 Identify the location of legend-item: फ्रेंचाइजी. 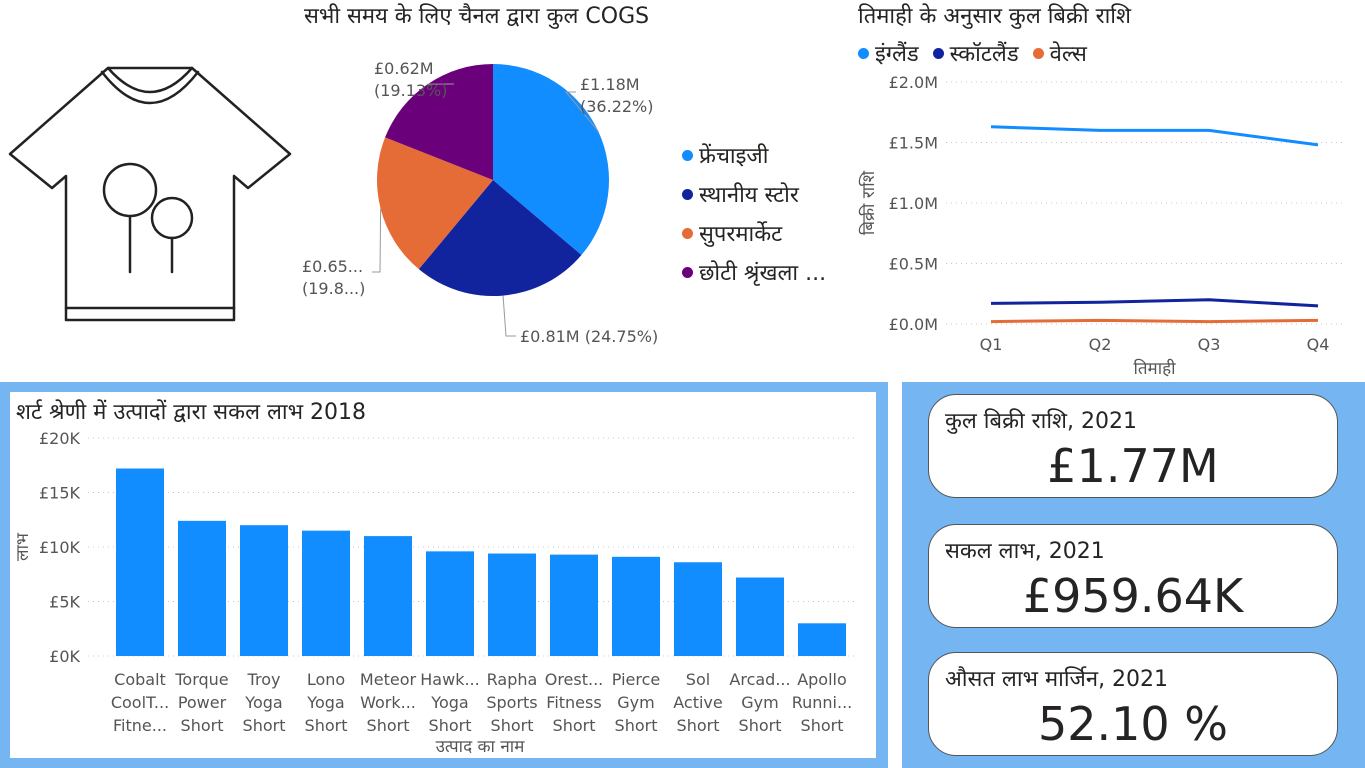
(754, 155).